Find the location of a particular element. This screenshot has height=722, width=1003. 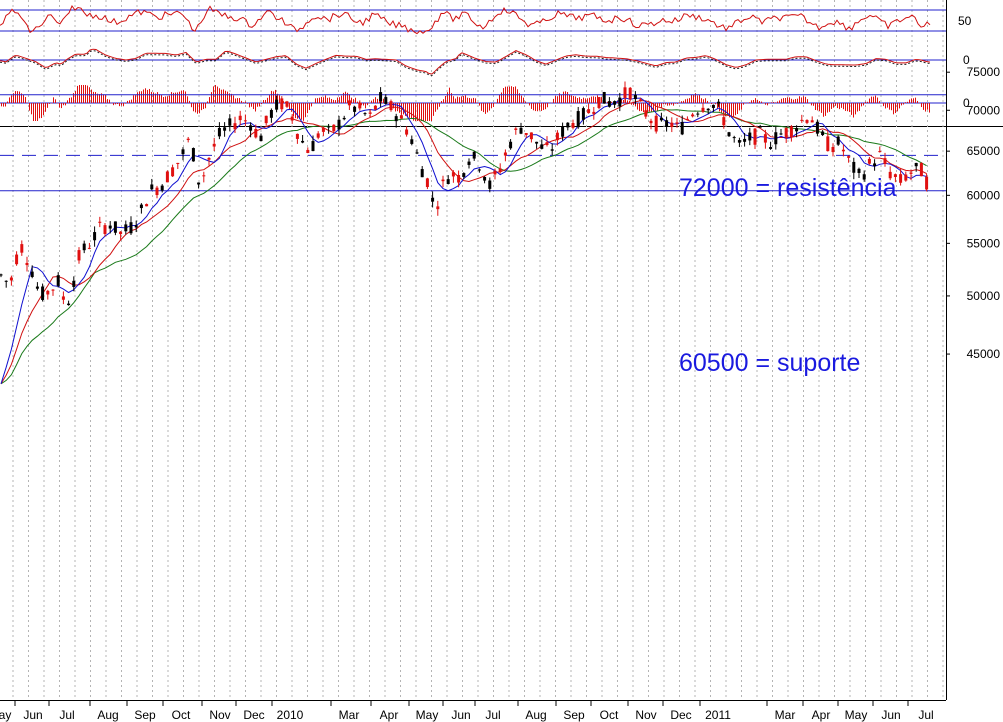

price-tick-label: 55000 is located at coordinates (984, 243).